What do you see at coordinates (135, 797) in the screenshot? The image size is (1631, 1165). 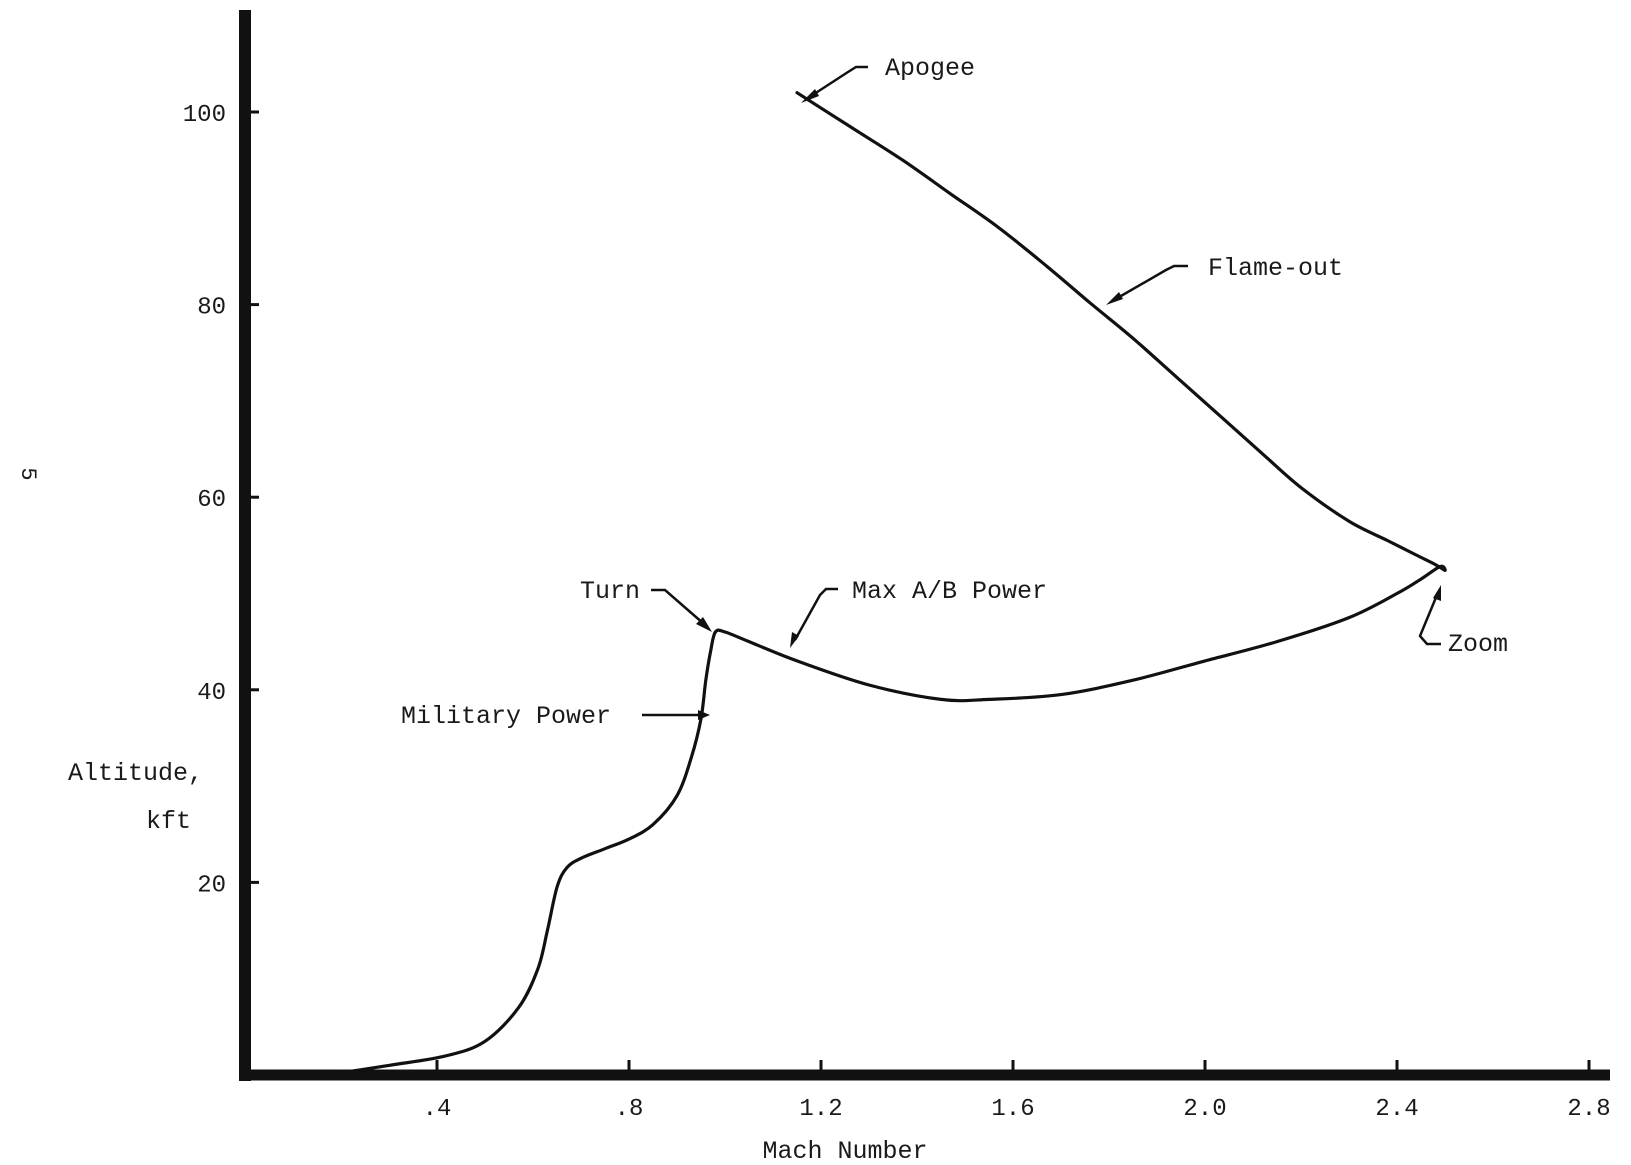 I see `y-axis-label: Altitude, kft` at bounding box center [135, 797].